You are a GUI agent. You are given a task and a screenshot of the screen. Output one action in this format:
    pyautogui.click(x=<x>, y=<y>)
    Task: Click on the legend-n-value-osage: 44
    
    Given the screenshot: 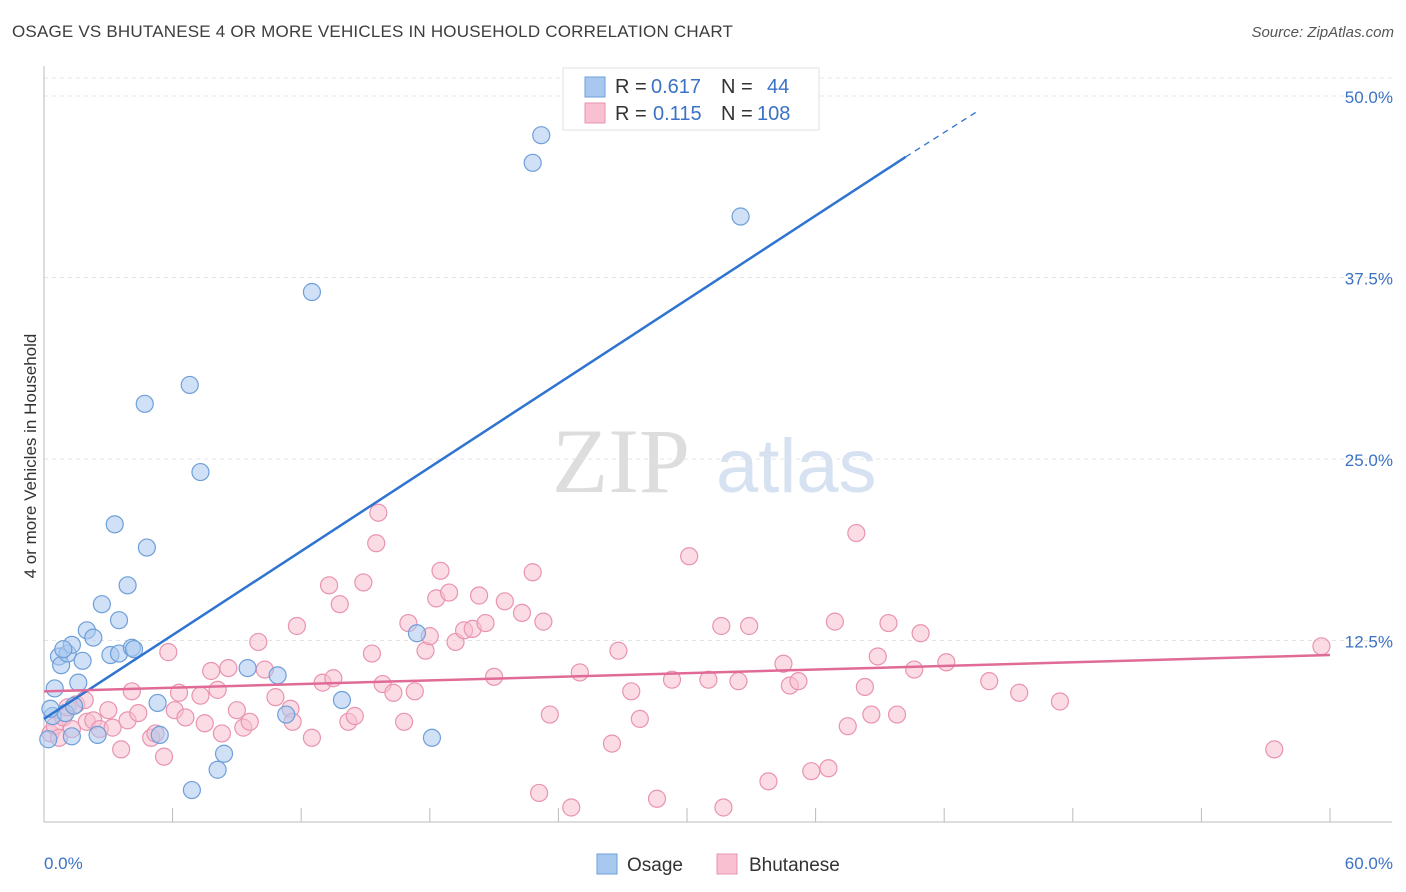 What is the action you would take?
    pyautogui.click(x=778, y=87)
    